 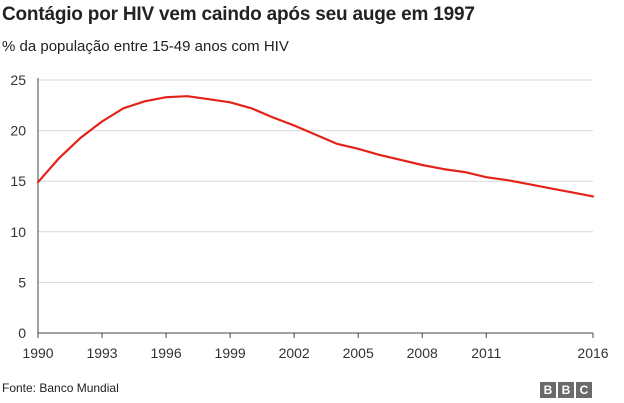 I want to click on x-tick-label: 2005, so click(x=358, y=353).